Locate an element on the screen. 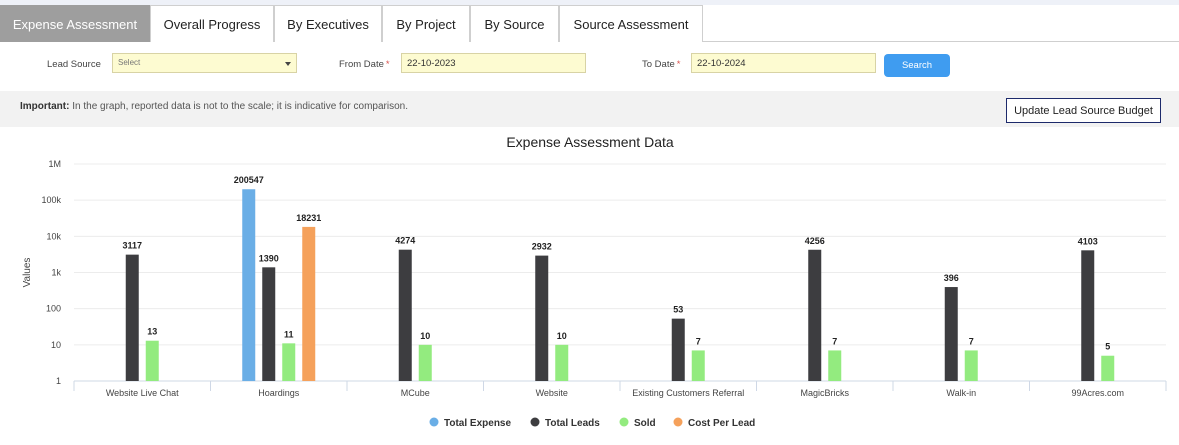  y-axis-label: Values is located at coordinates (27, 273).